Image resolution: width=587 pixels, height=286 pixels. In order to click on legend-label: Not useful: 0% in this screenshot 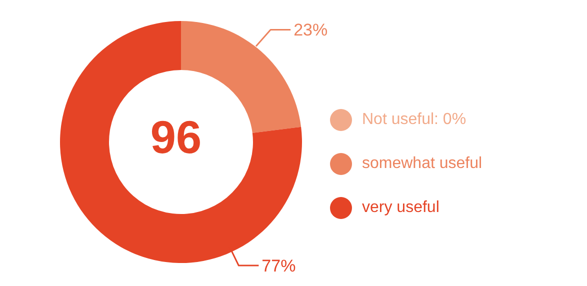, I will do `click(414, 120)`.